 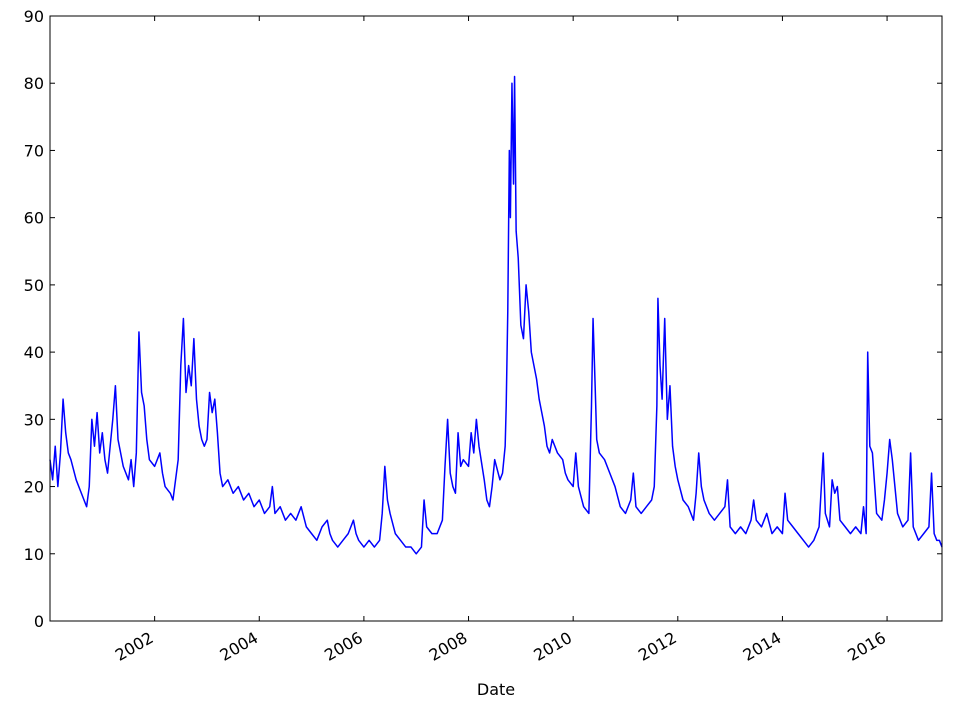 What do you see at coordinates (39, 621) in the screenshot?
I see `y-tick-label: 0` at bounding box center [39, 621].